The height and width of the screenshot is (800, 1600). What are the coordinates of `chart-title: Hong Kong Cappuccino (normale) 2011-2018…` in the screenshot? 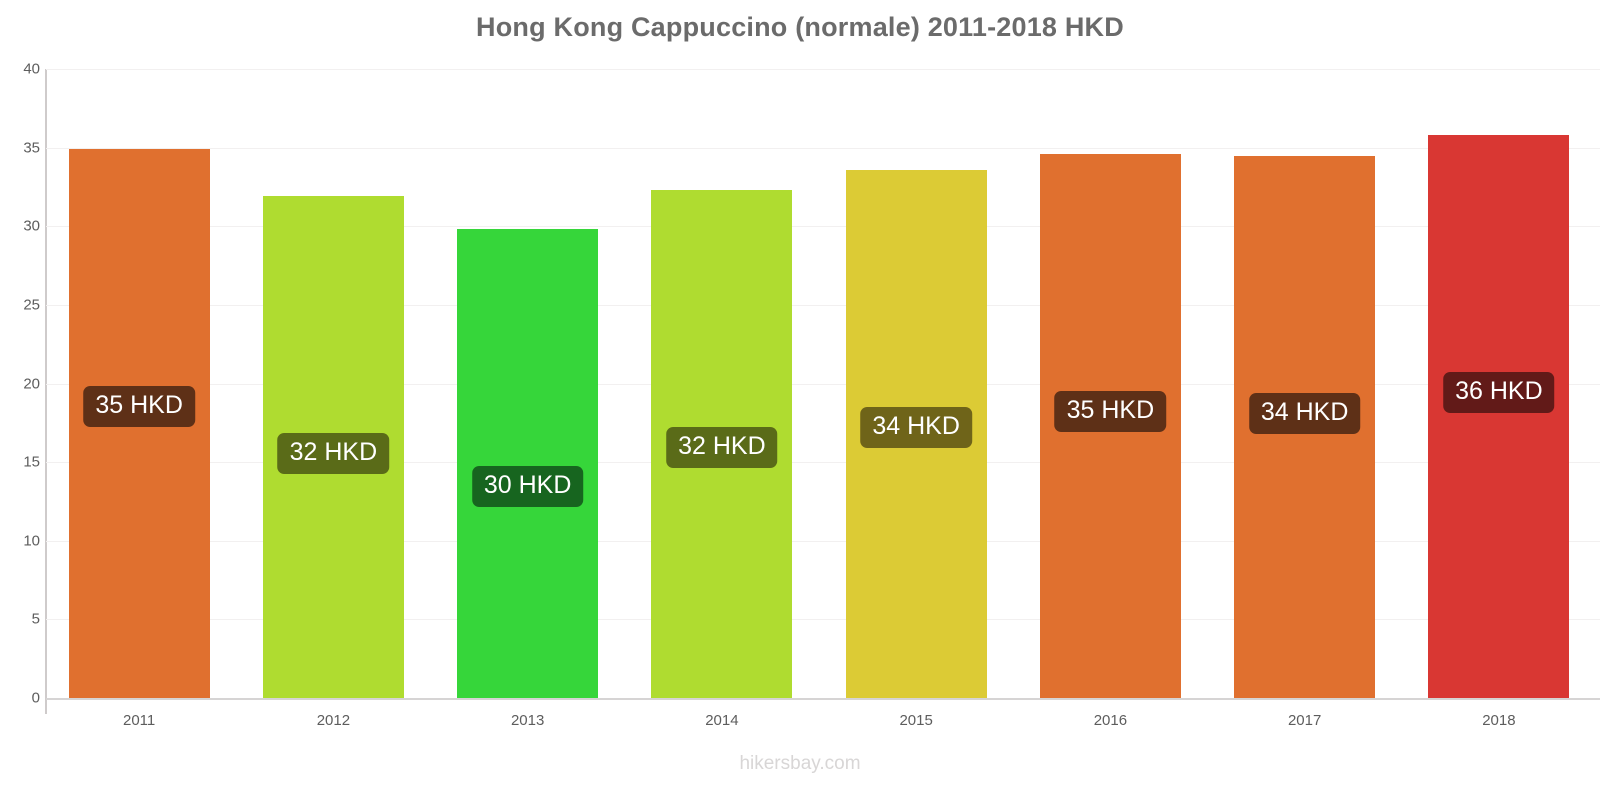 It's located at (800, 27).